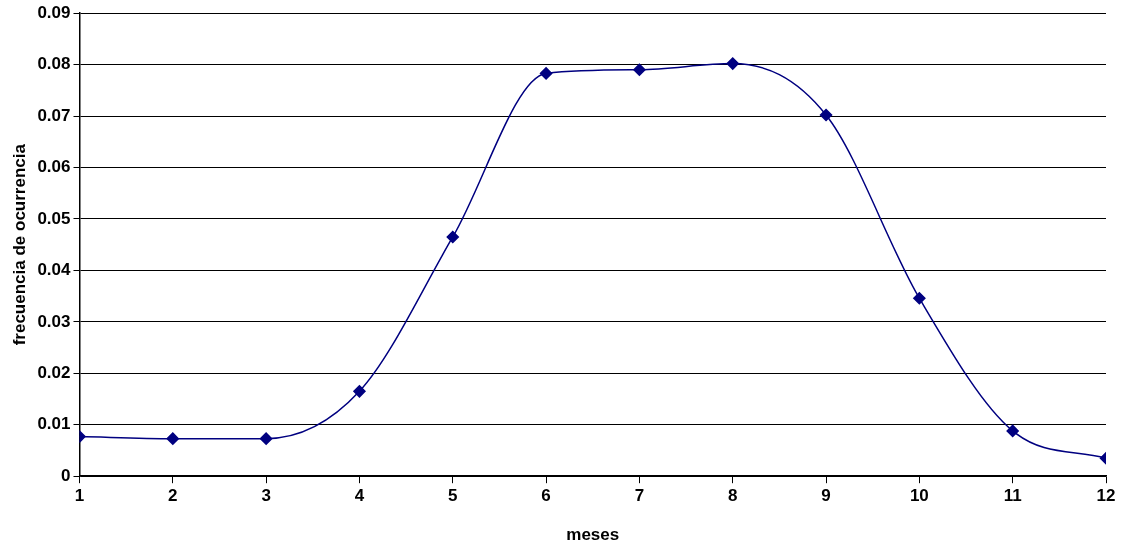 The width and height of the screenshot is (1122, 554). Describe the element at coordinates (593, 535) in the screenshot. I see `x-axis-title: meses` at that location.